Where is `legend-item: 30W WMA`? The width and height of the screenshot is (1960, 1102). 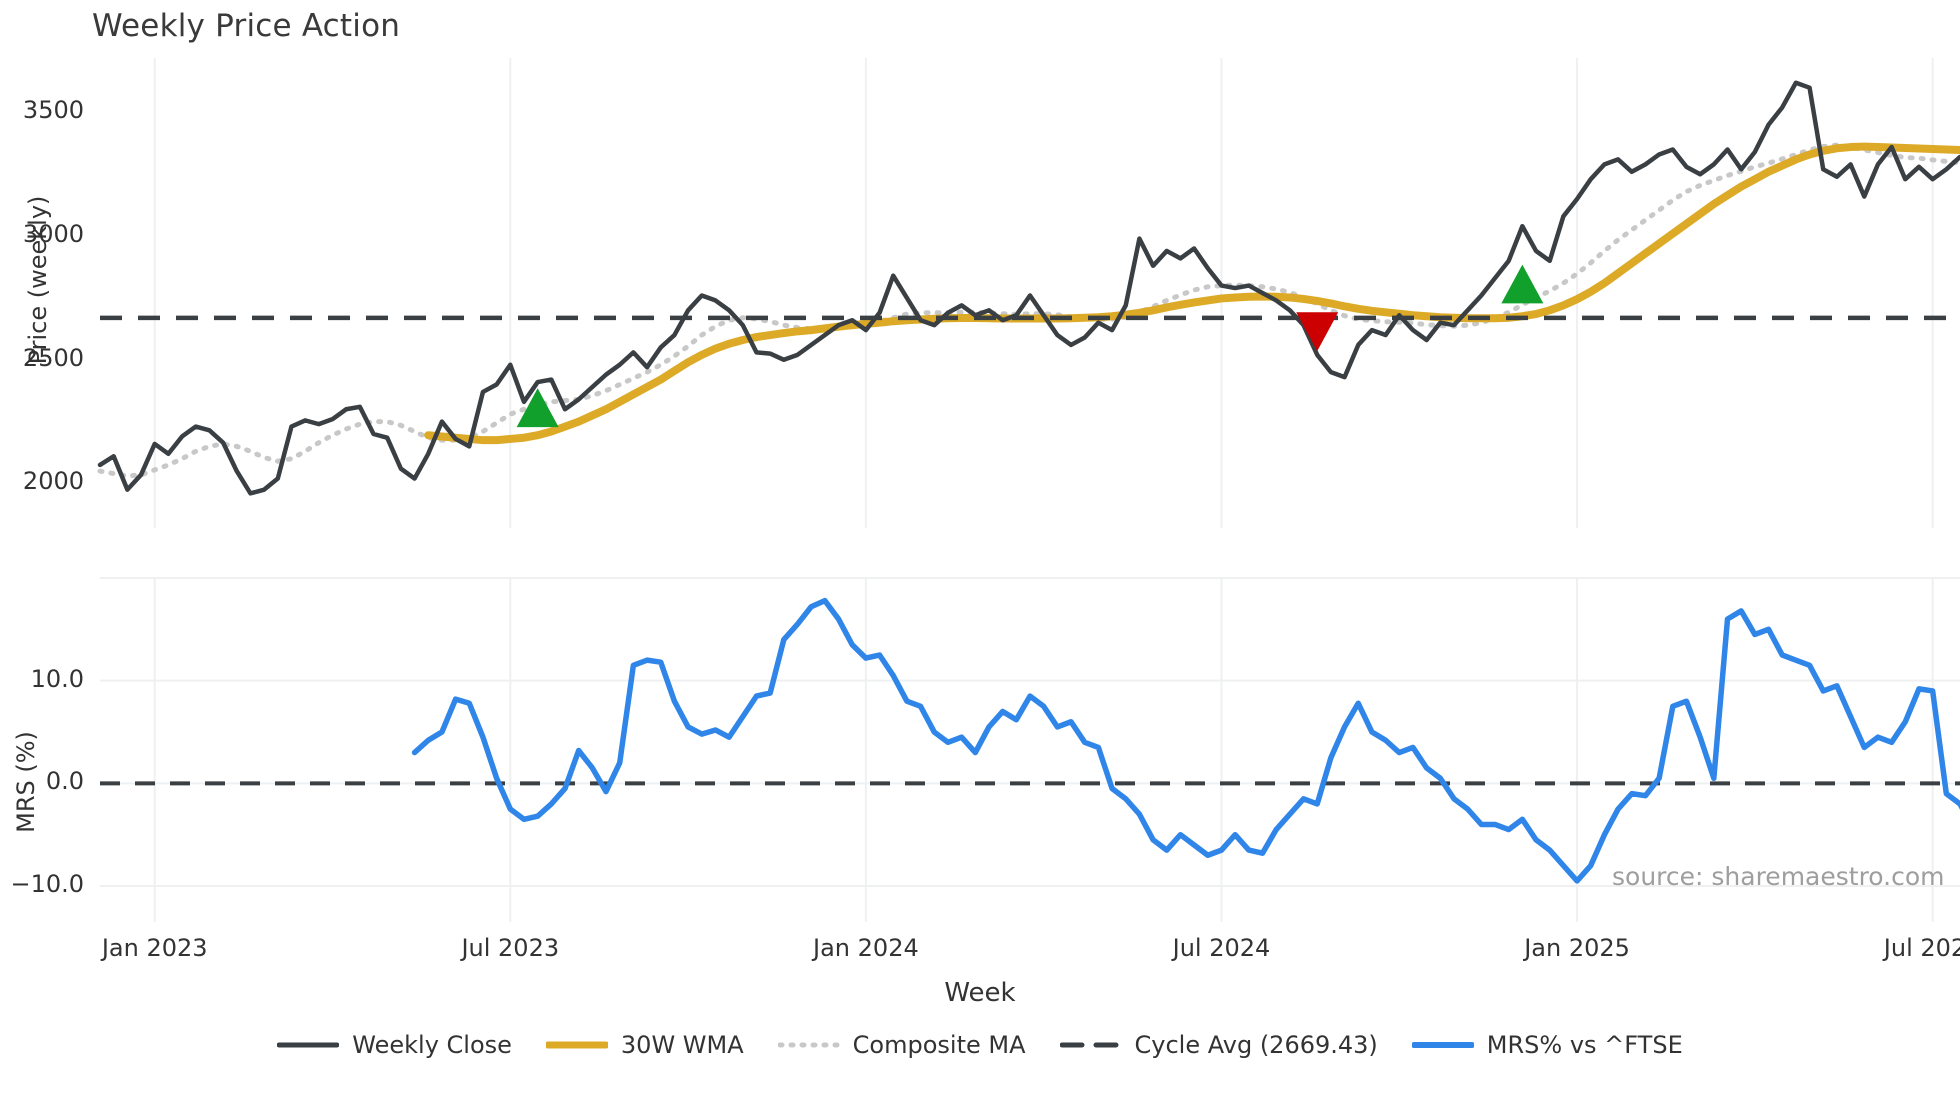 legend-item: 30W WMA is located at coordinates (644, 1045).